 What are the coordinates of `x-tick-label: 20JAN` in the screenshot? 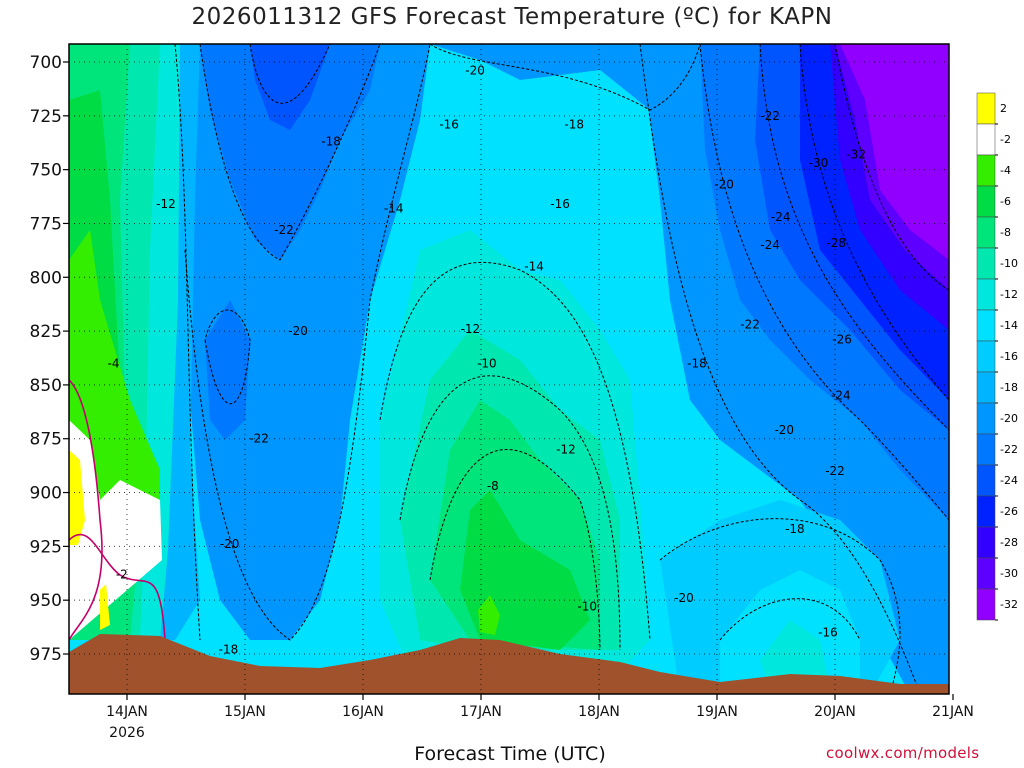 It's located at (835, 712).